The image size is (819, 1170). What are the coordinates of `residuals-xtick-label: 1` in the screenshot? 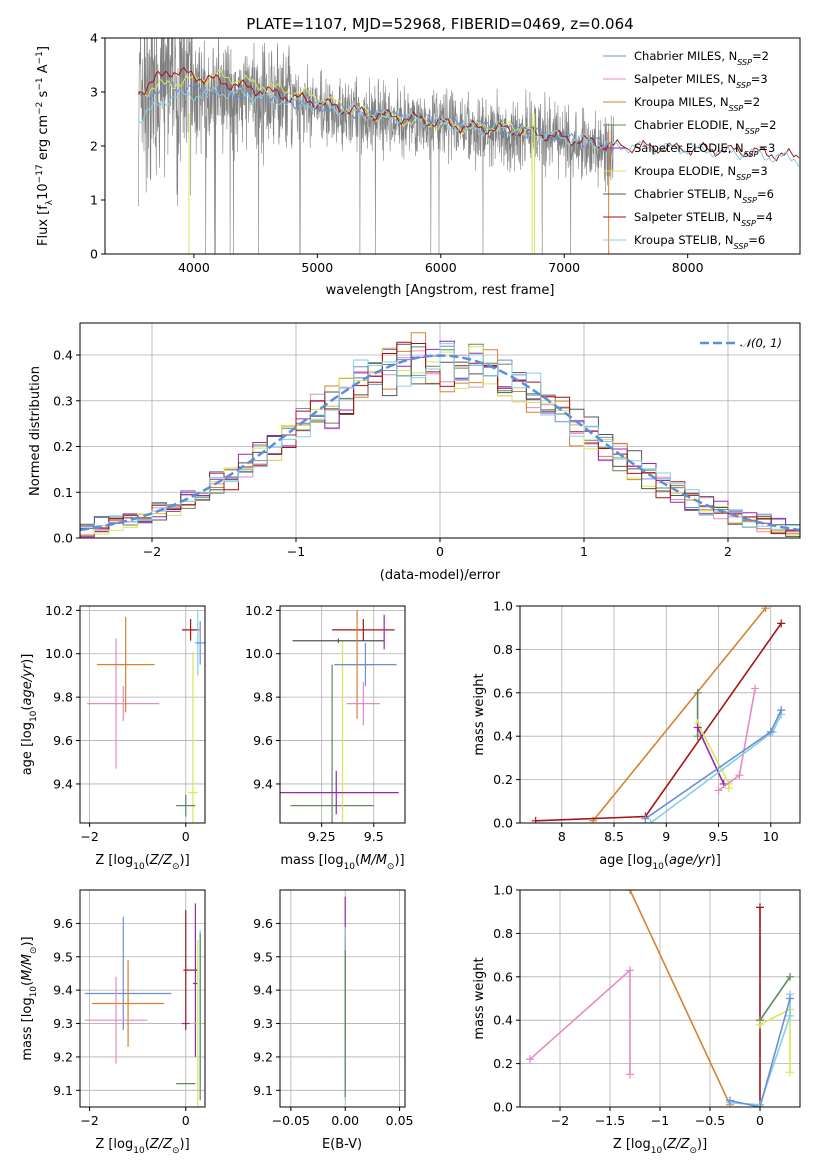 It's located at (584, 551).